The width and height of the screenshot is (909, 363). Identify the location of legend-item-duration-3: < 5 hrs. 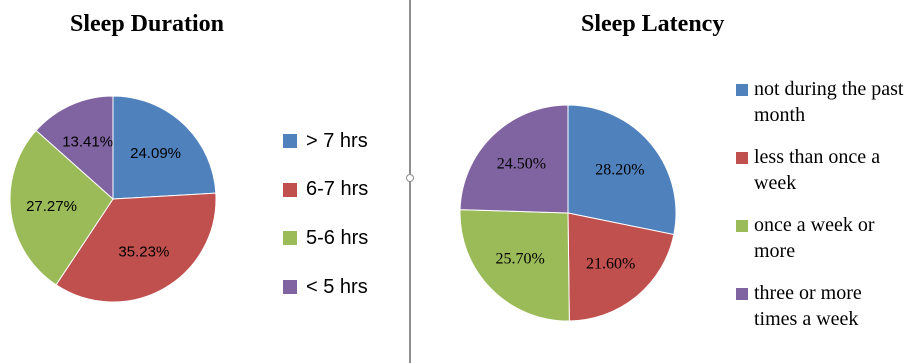
(325, 287).